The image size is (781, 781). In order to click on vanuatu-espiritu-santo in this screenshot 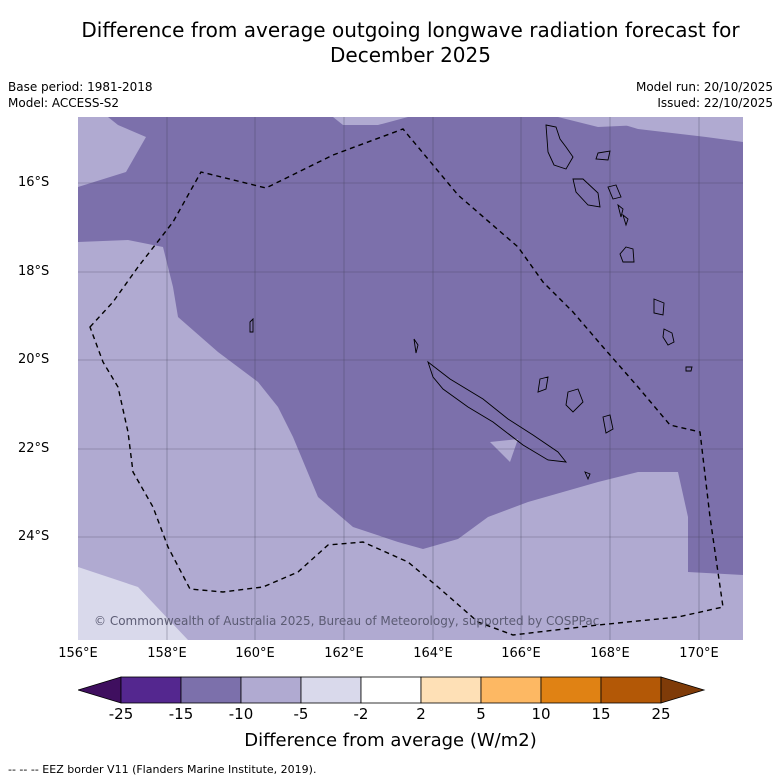, I will do `click(559, 147)`.